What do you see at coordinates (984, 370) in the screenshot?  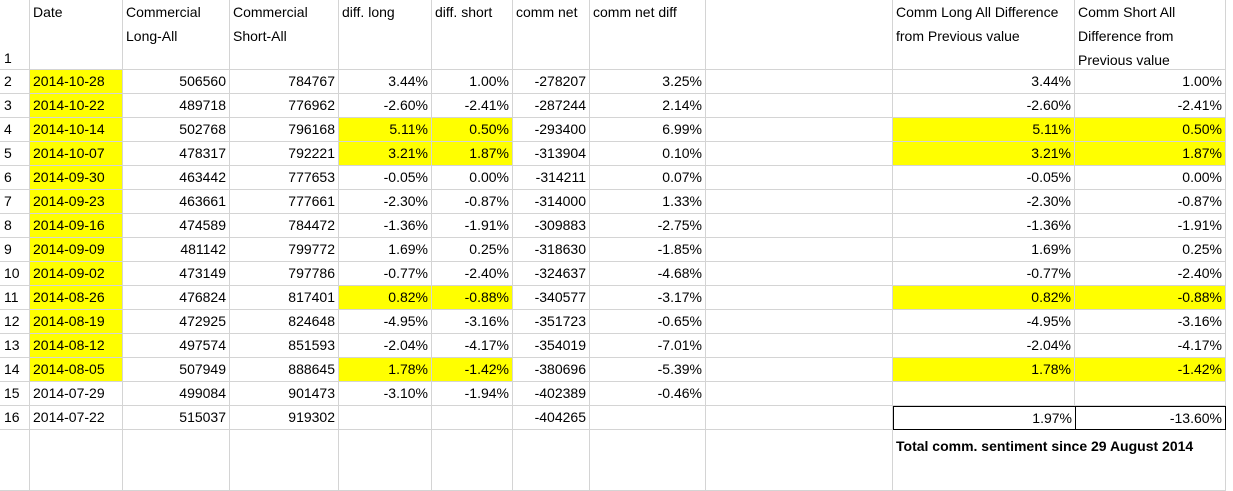 I see `long-prev-diff-cell: 1.78%` at bounding box center [984, 370].